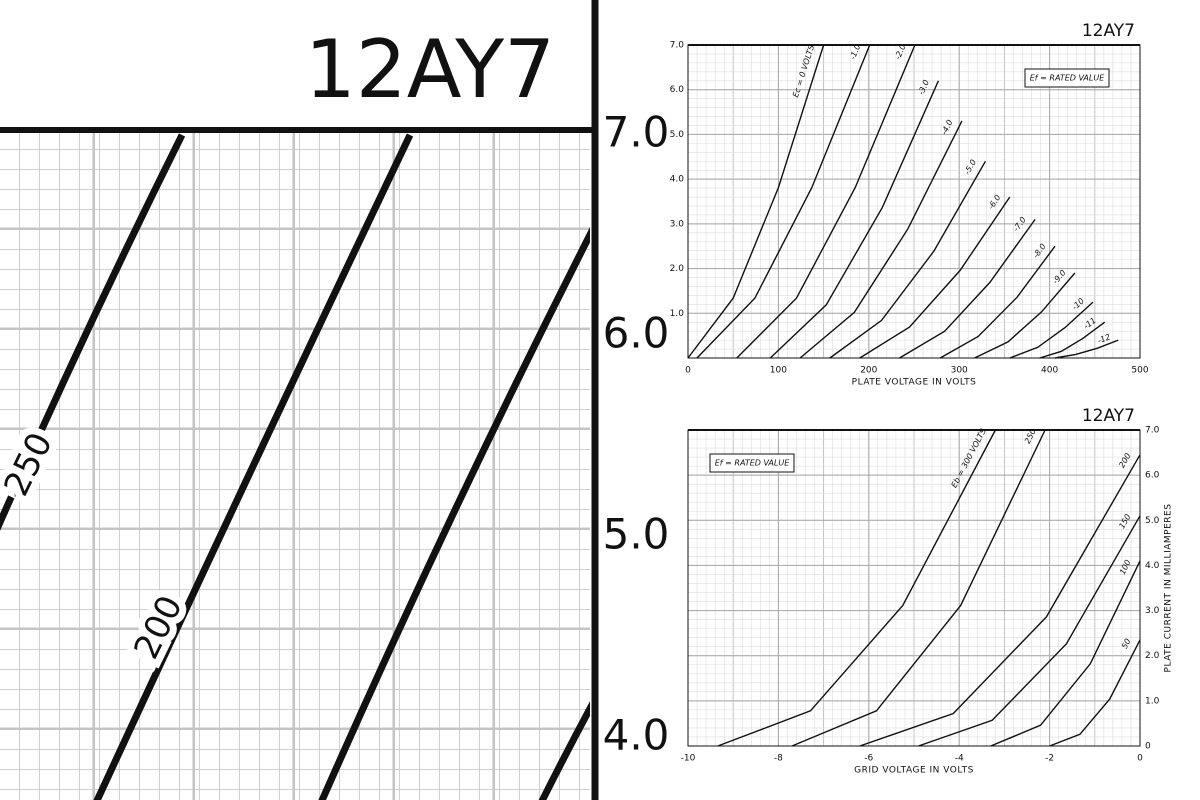 Image resolution: width=1200 pixels, height=800 pixels. What do you see at coordinates (430, 69) in the screenshot?
I see `zoom-title: 12AY7` at bounding box center [430, 69].